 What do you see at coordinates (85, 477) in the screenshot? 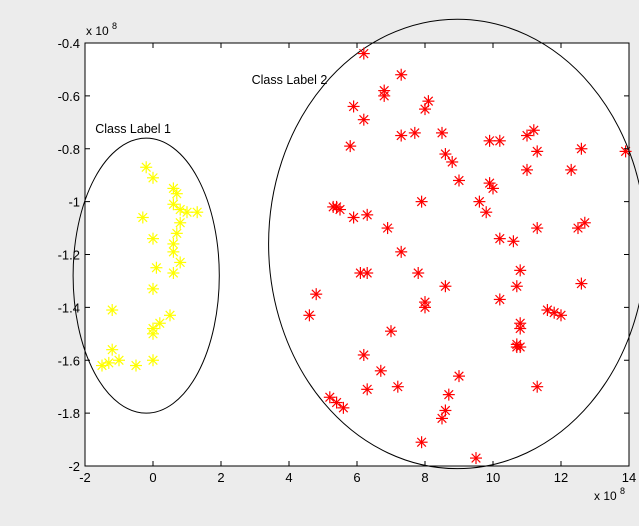
I see `x-tick-label: -2` at bounding box center [85, 477].